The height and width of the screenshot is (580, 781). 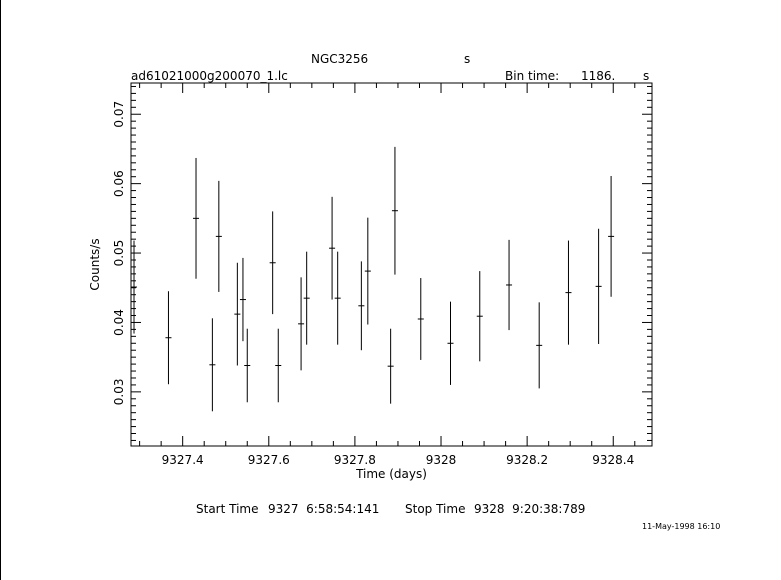 What do you see at coordinates (119, 392) in the screenshot?
I see `y-tick-label: 0.03` at bounding box center [119, 392].